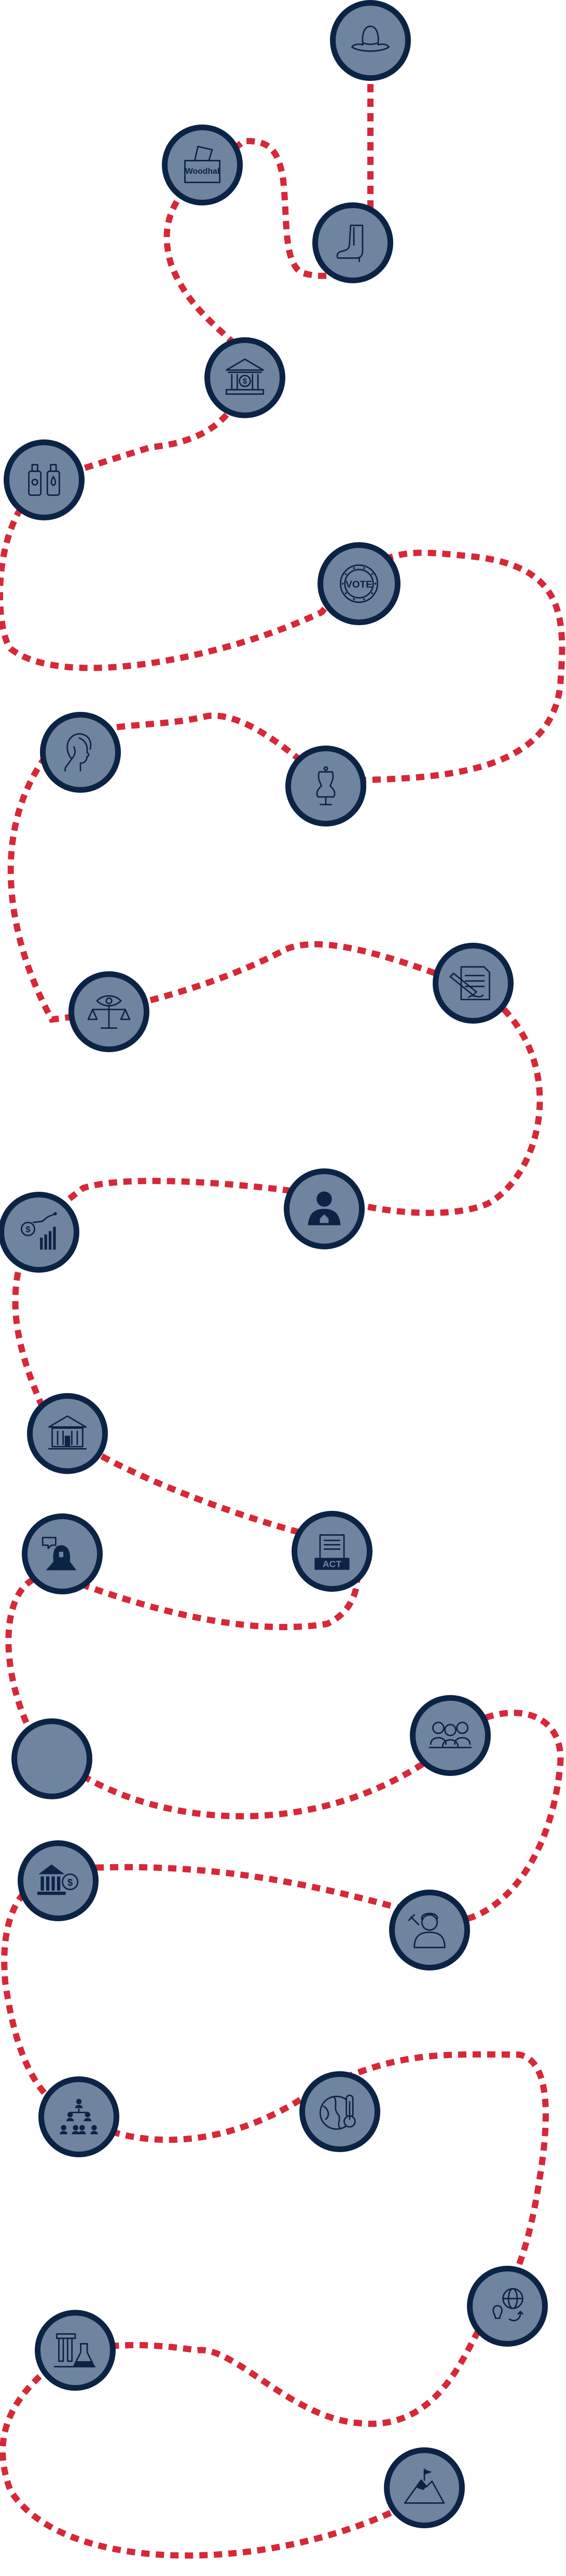 Image resolution: width=566 pixels, height=2576 pixels. I want to click on lab-flasks-icon, so click(74, 2350).